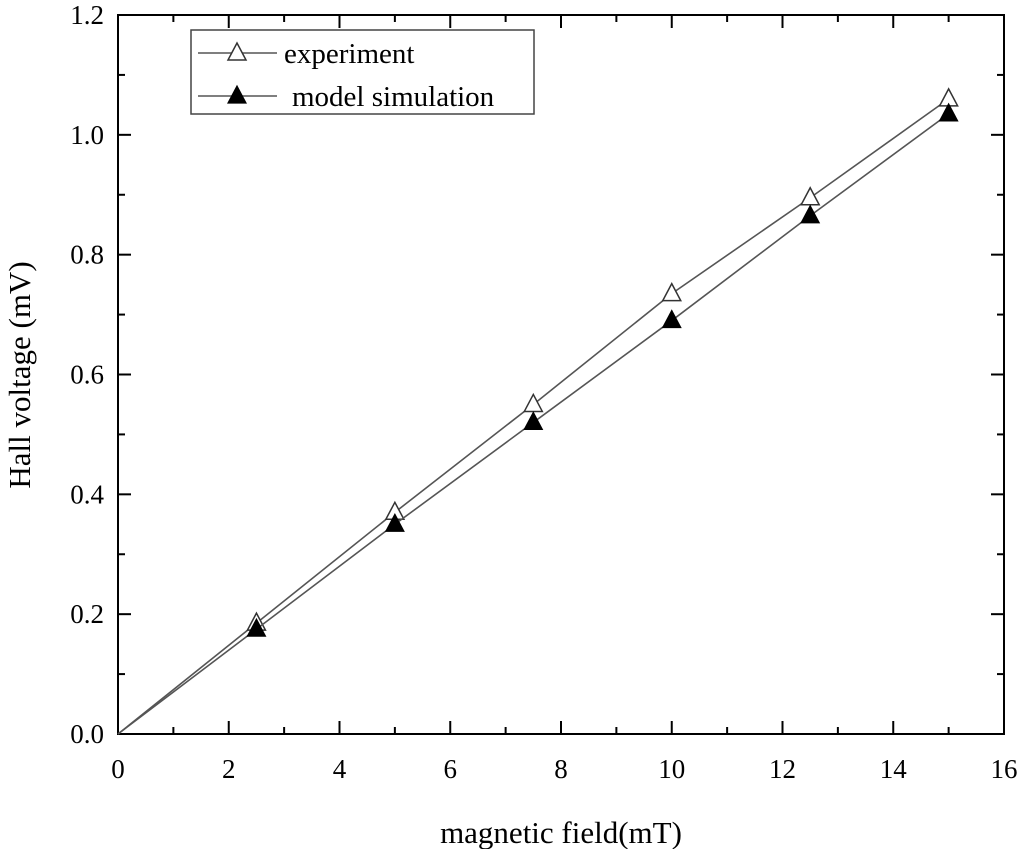 The image size is (1024, 849). What do you see at coordinates (393, 97) in the screenshot?
I see `legend-label-model-simulation: model simulation` at bounding box center [393, 97].